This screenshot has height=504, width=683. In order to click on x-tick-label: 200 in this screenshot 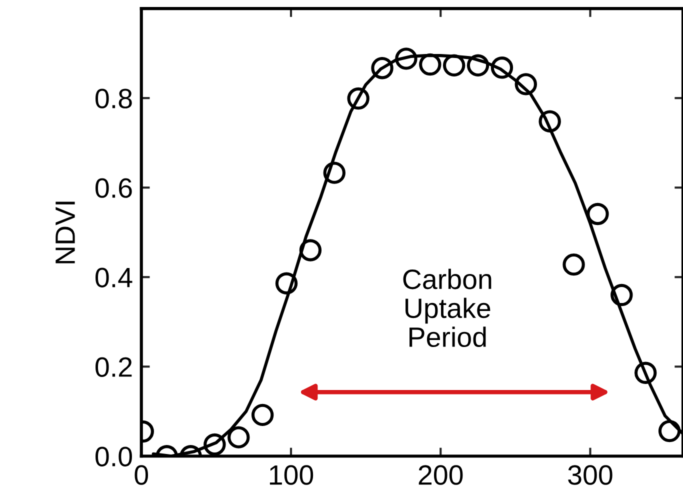, I will do `click(440, 475)`.